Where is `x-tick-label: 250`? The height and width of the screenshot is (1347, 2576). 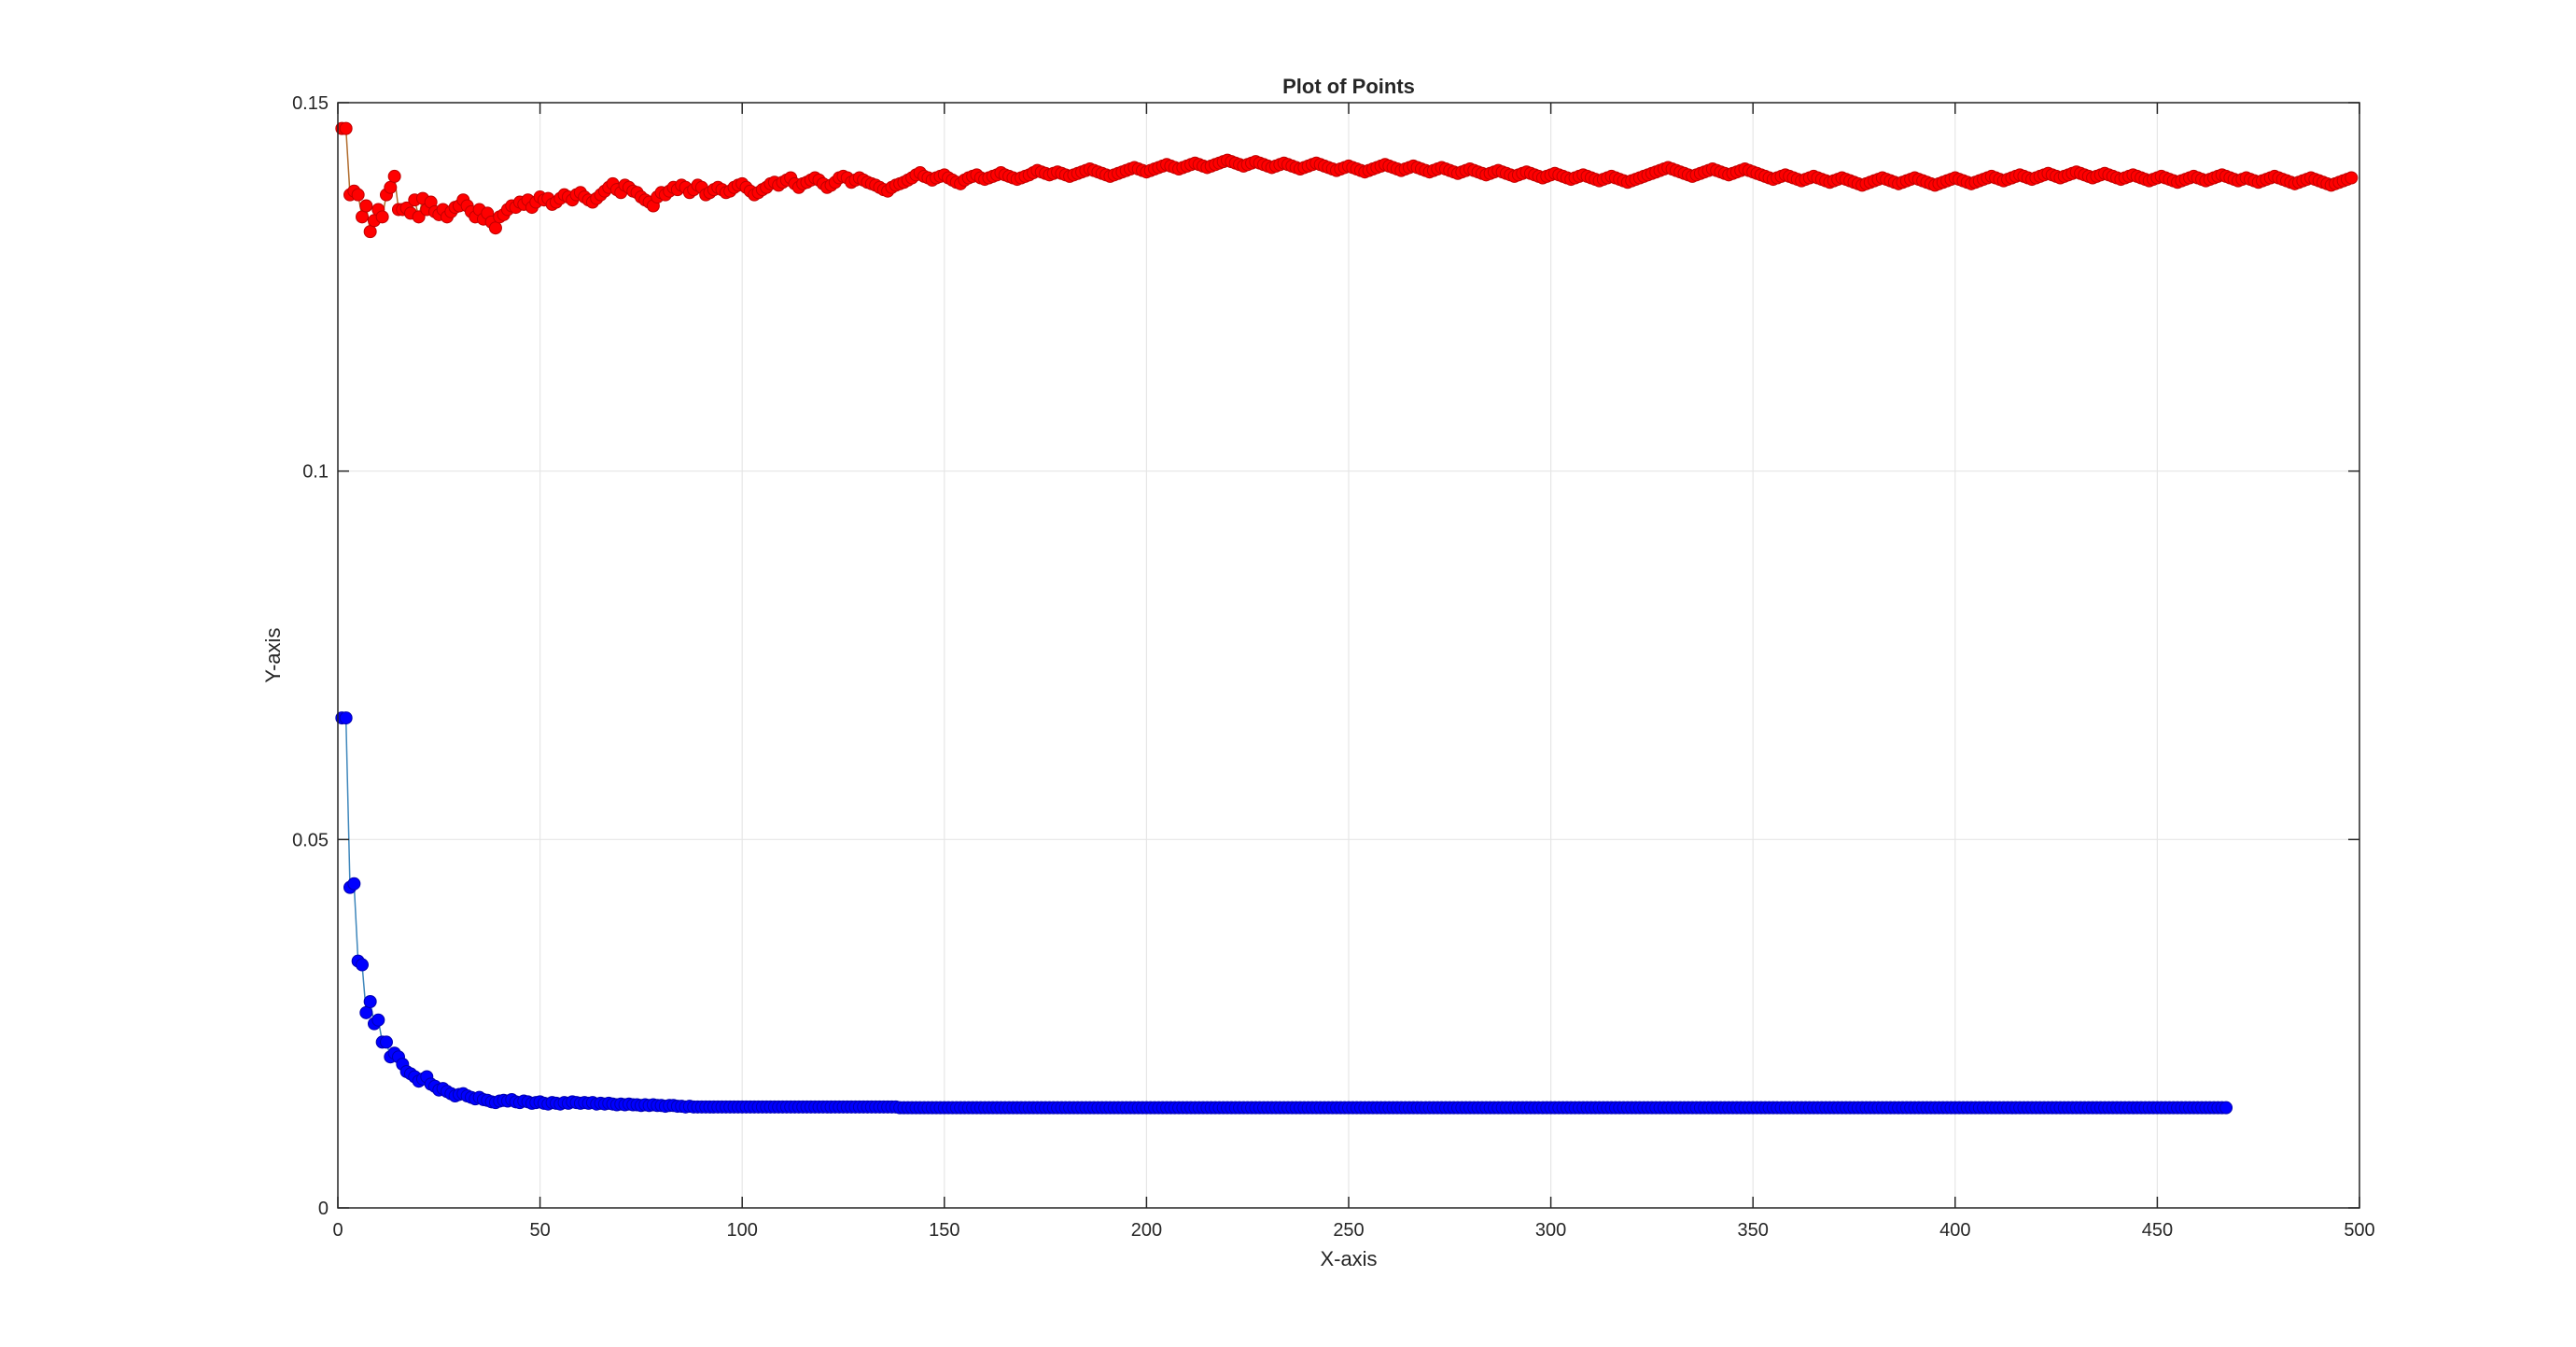 x-tick-label: 250 is located at coordinates (1348, 1230).